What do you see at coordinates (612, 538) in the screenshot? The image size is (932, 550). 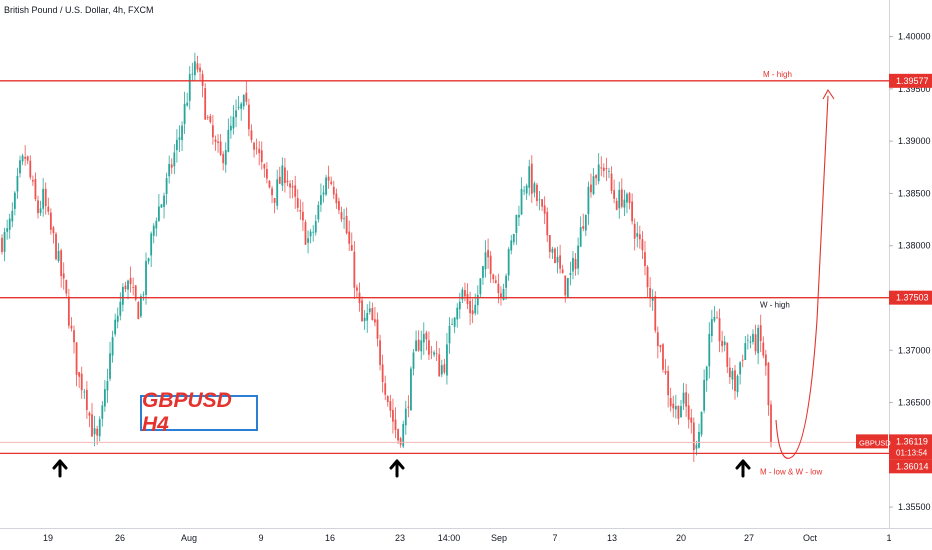 I see `time-tick-label: 13` at bounding box center [612, 538].